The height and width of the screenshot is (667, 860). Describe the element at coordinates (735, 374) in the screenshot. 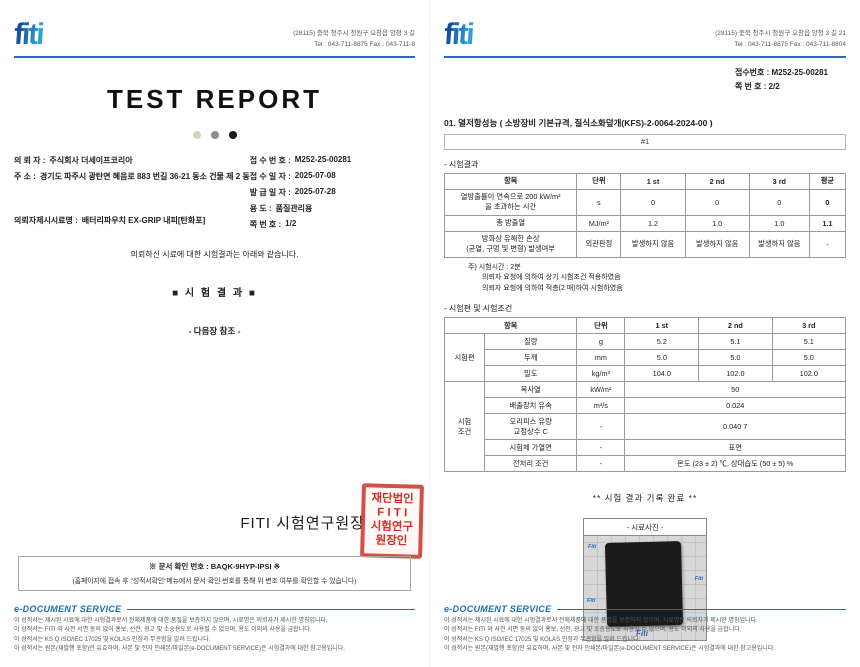

I see `cell-value: 102.0` at that location.